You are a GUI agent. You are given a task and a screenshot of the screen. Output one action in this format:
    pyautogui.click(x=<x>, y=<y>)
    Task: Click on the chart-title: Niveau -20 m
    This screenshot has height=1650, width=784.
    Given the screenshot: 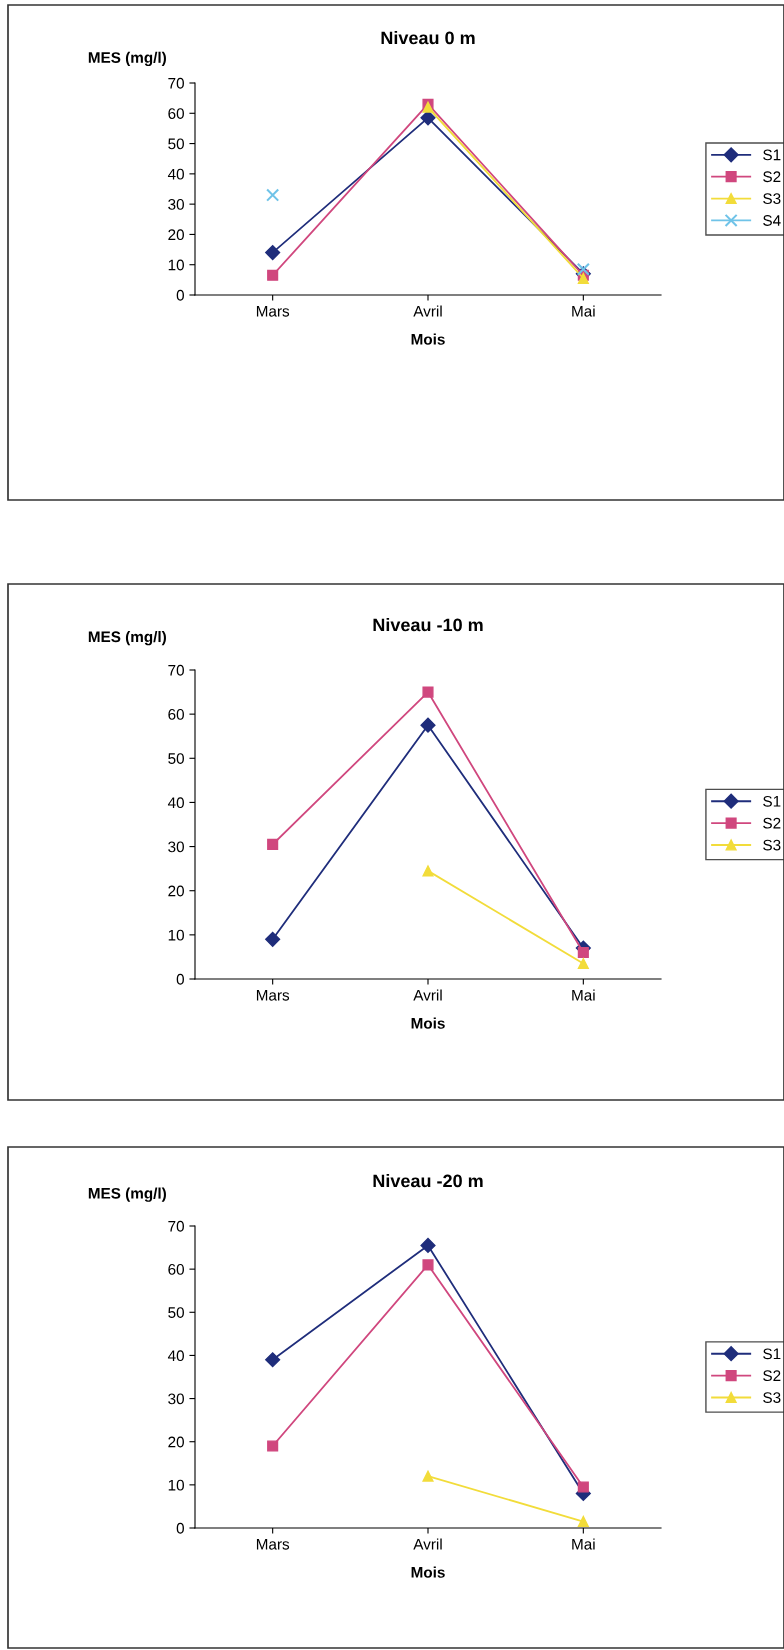 What is the action you would take?
    pyautogui.click(x=428, y=1181)
    